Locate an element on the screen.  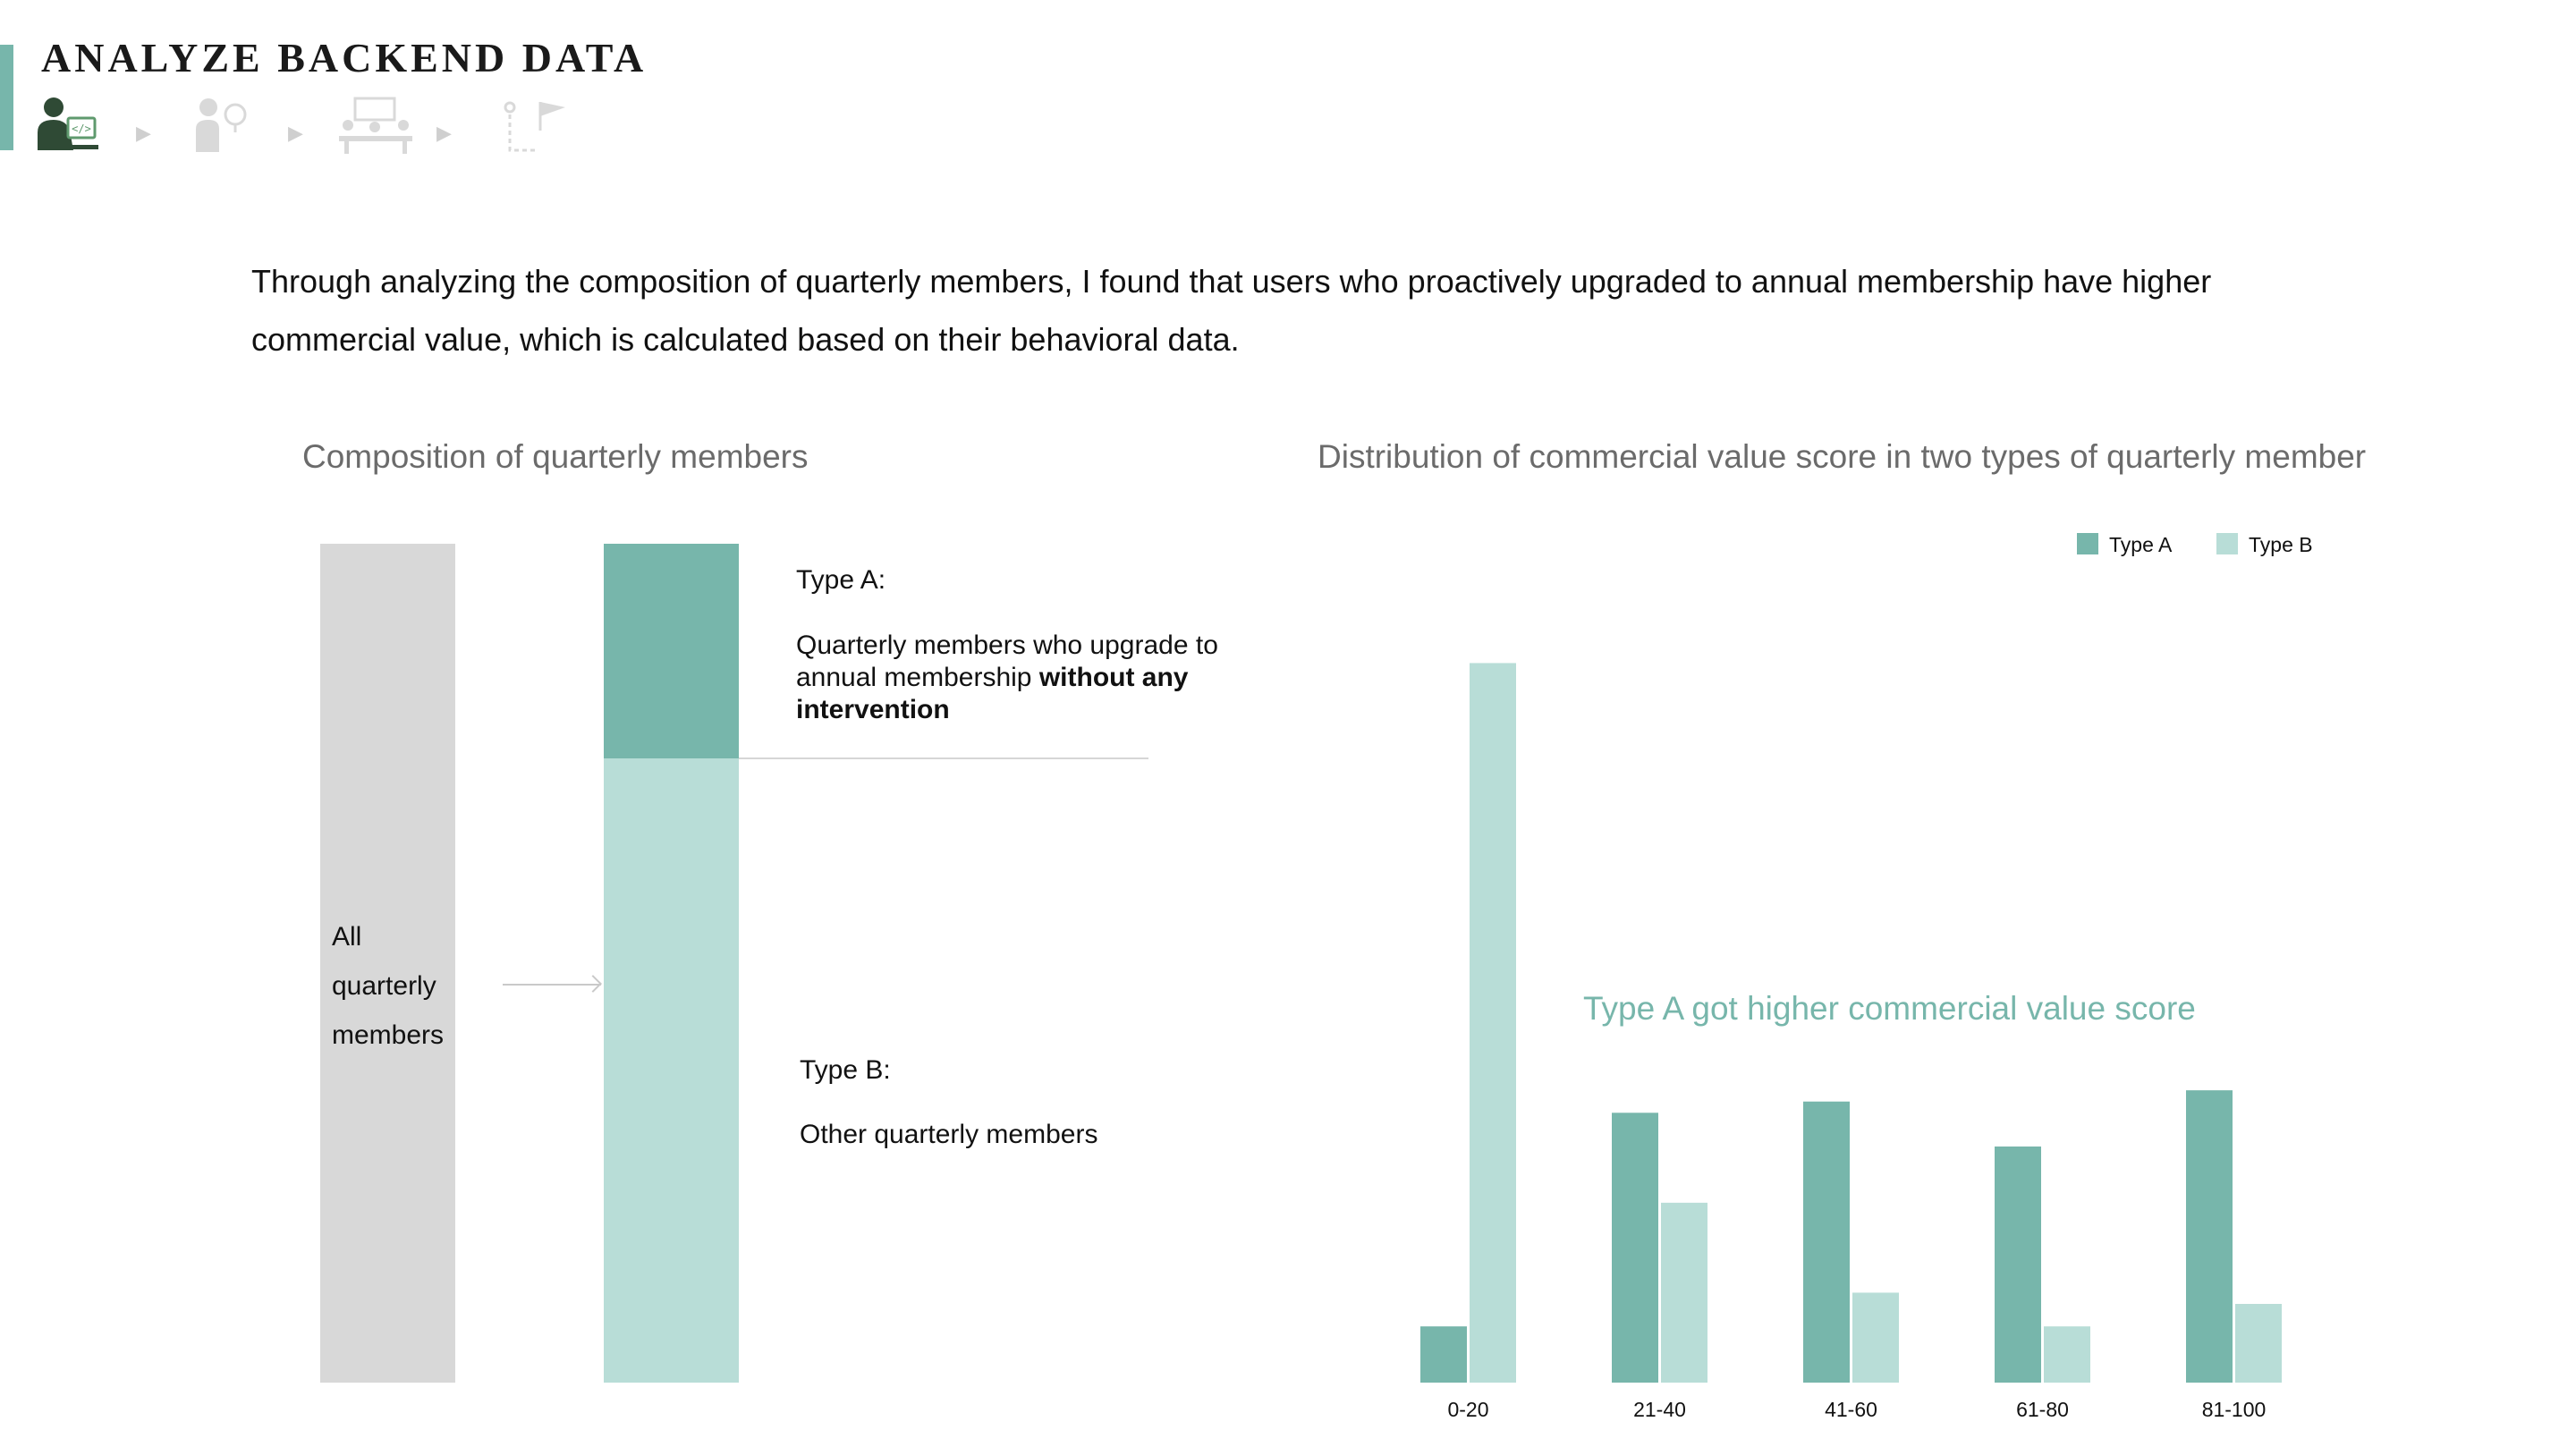
all-members-label: All quarterly members is located at coordinates (388, 986).